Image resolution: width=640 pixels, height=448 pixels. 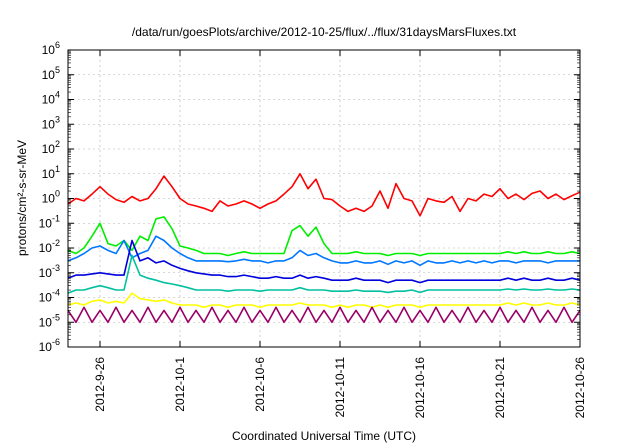 I want to click on x-tick-label: 2012-10-16, so click(x=420, y=388).